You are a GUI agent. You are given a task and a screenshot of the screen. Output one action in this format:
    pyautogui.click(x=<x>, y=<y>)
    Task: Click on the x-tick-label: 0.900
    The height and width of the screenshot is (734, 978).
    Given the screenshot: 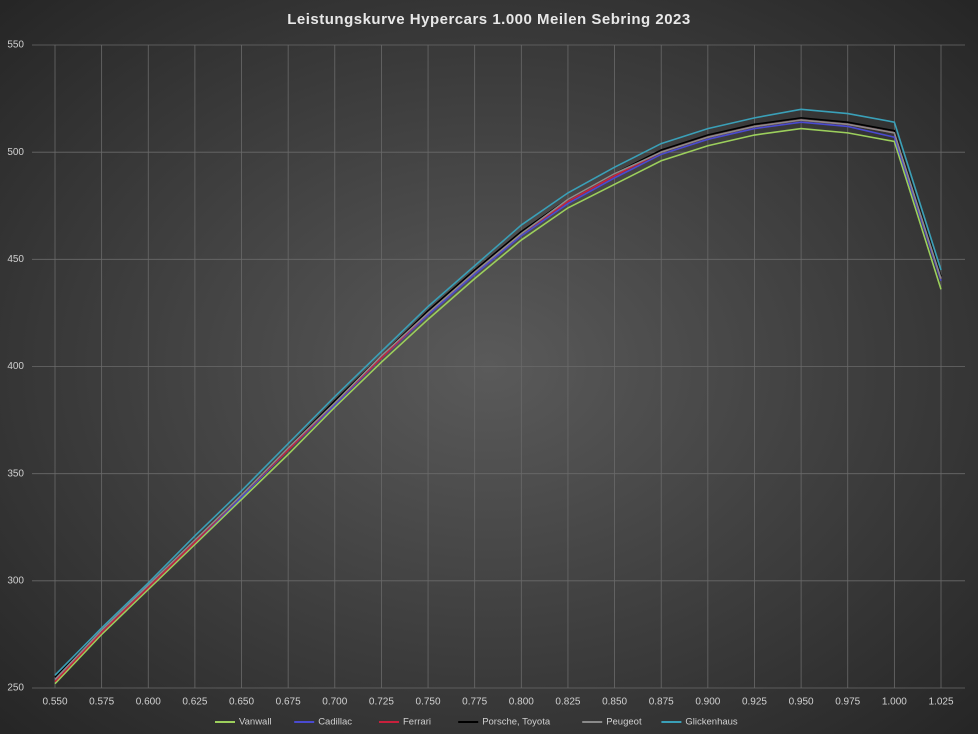 What is the action you would take?
    pyautogui.click(x=707, y=702)
    